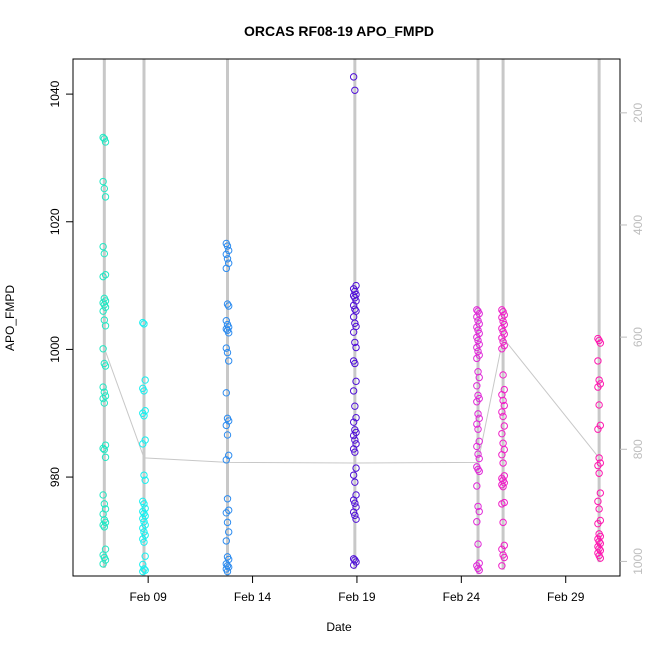 Image resolution: width=650 pixels, height=650 pixels. What do you see at coordinates (566, 597) in the screenshot?
I see `x-tick-label: Feb 29` at bounding box center [566, 597].